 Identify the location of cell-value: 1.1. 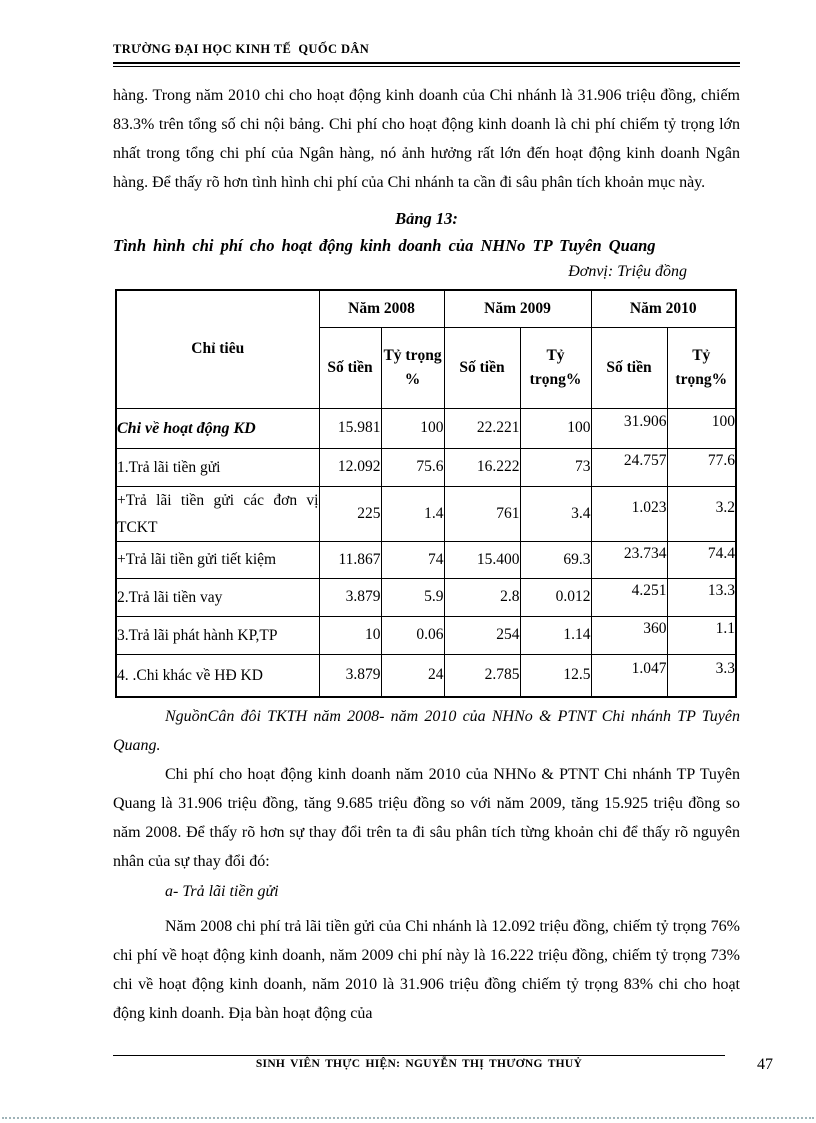
(701, 635).